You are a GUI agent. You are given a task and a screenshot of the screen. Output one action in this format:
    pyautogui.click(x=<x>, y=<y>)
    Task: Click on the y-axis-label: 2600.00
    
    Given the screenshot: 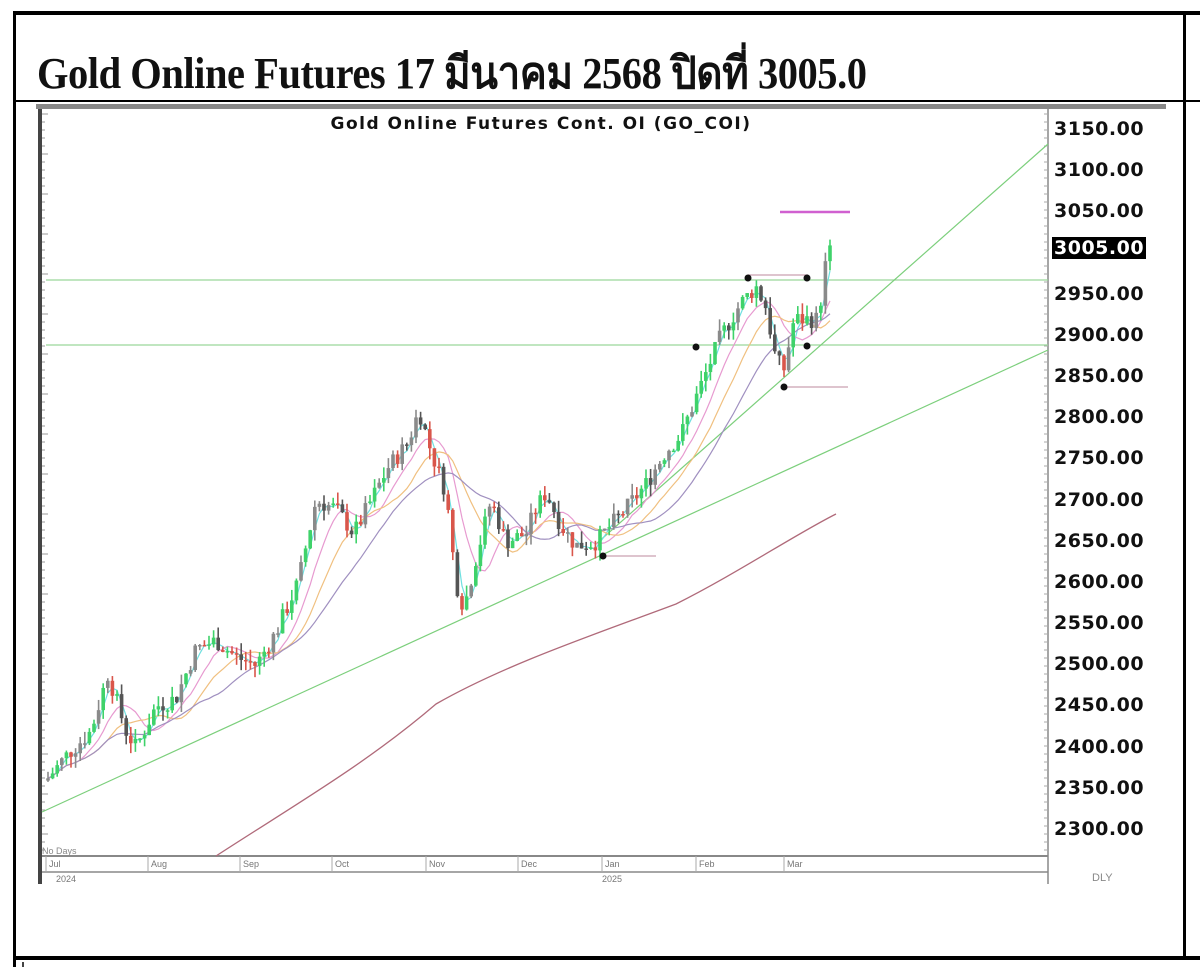 What is the action you would take?
    pyautogui.click(x=1099, y=581)
    